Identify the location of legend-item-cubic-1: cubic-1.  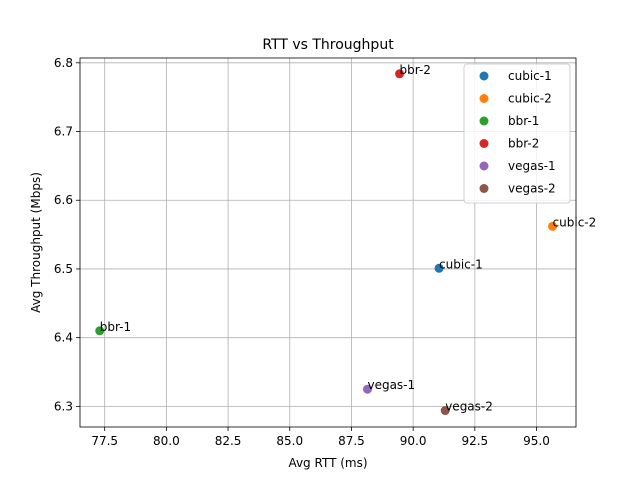
(515, 76).